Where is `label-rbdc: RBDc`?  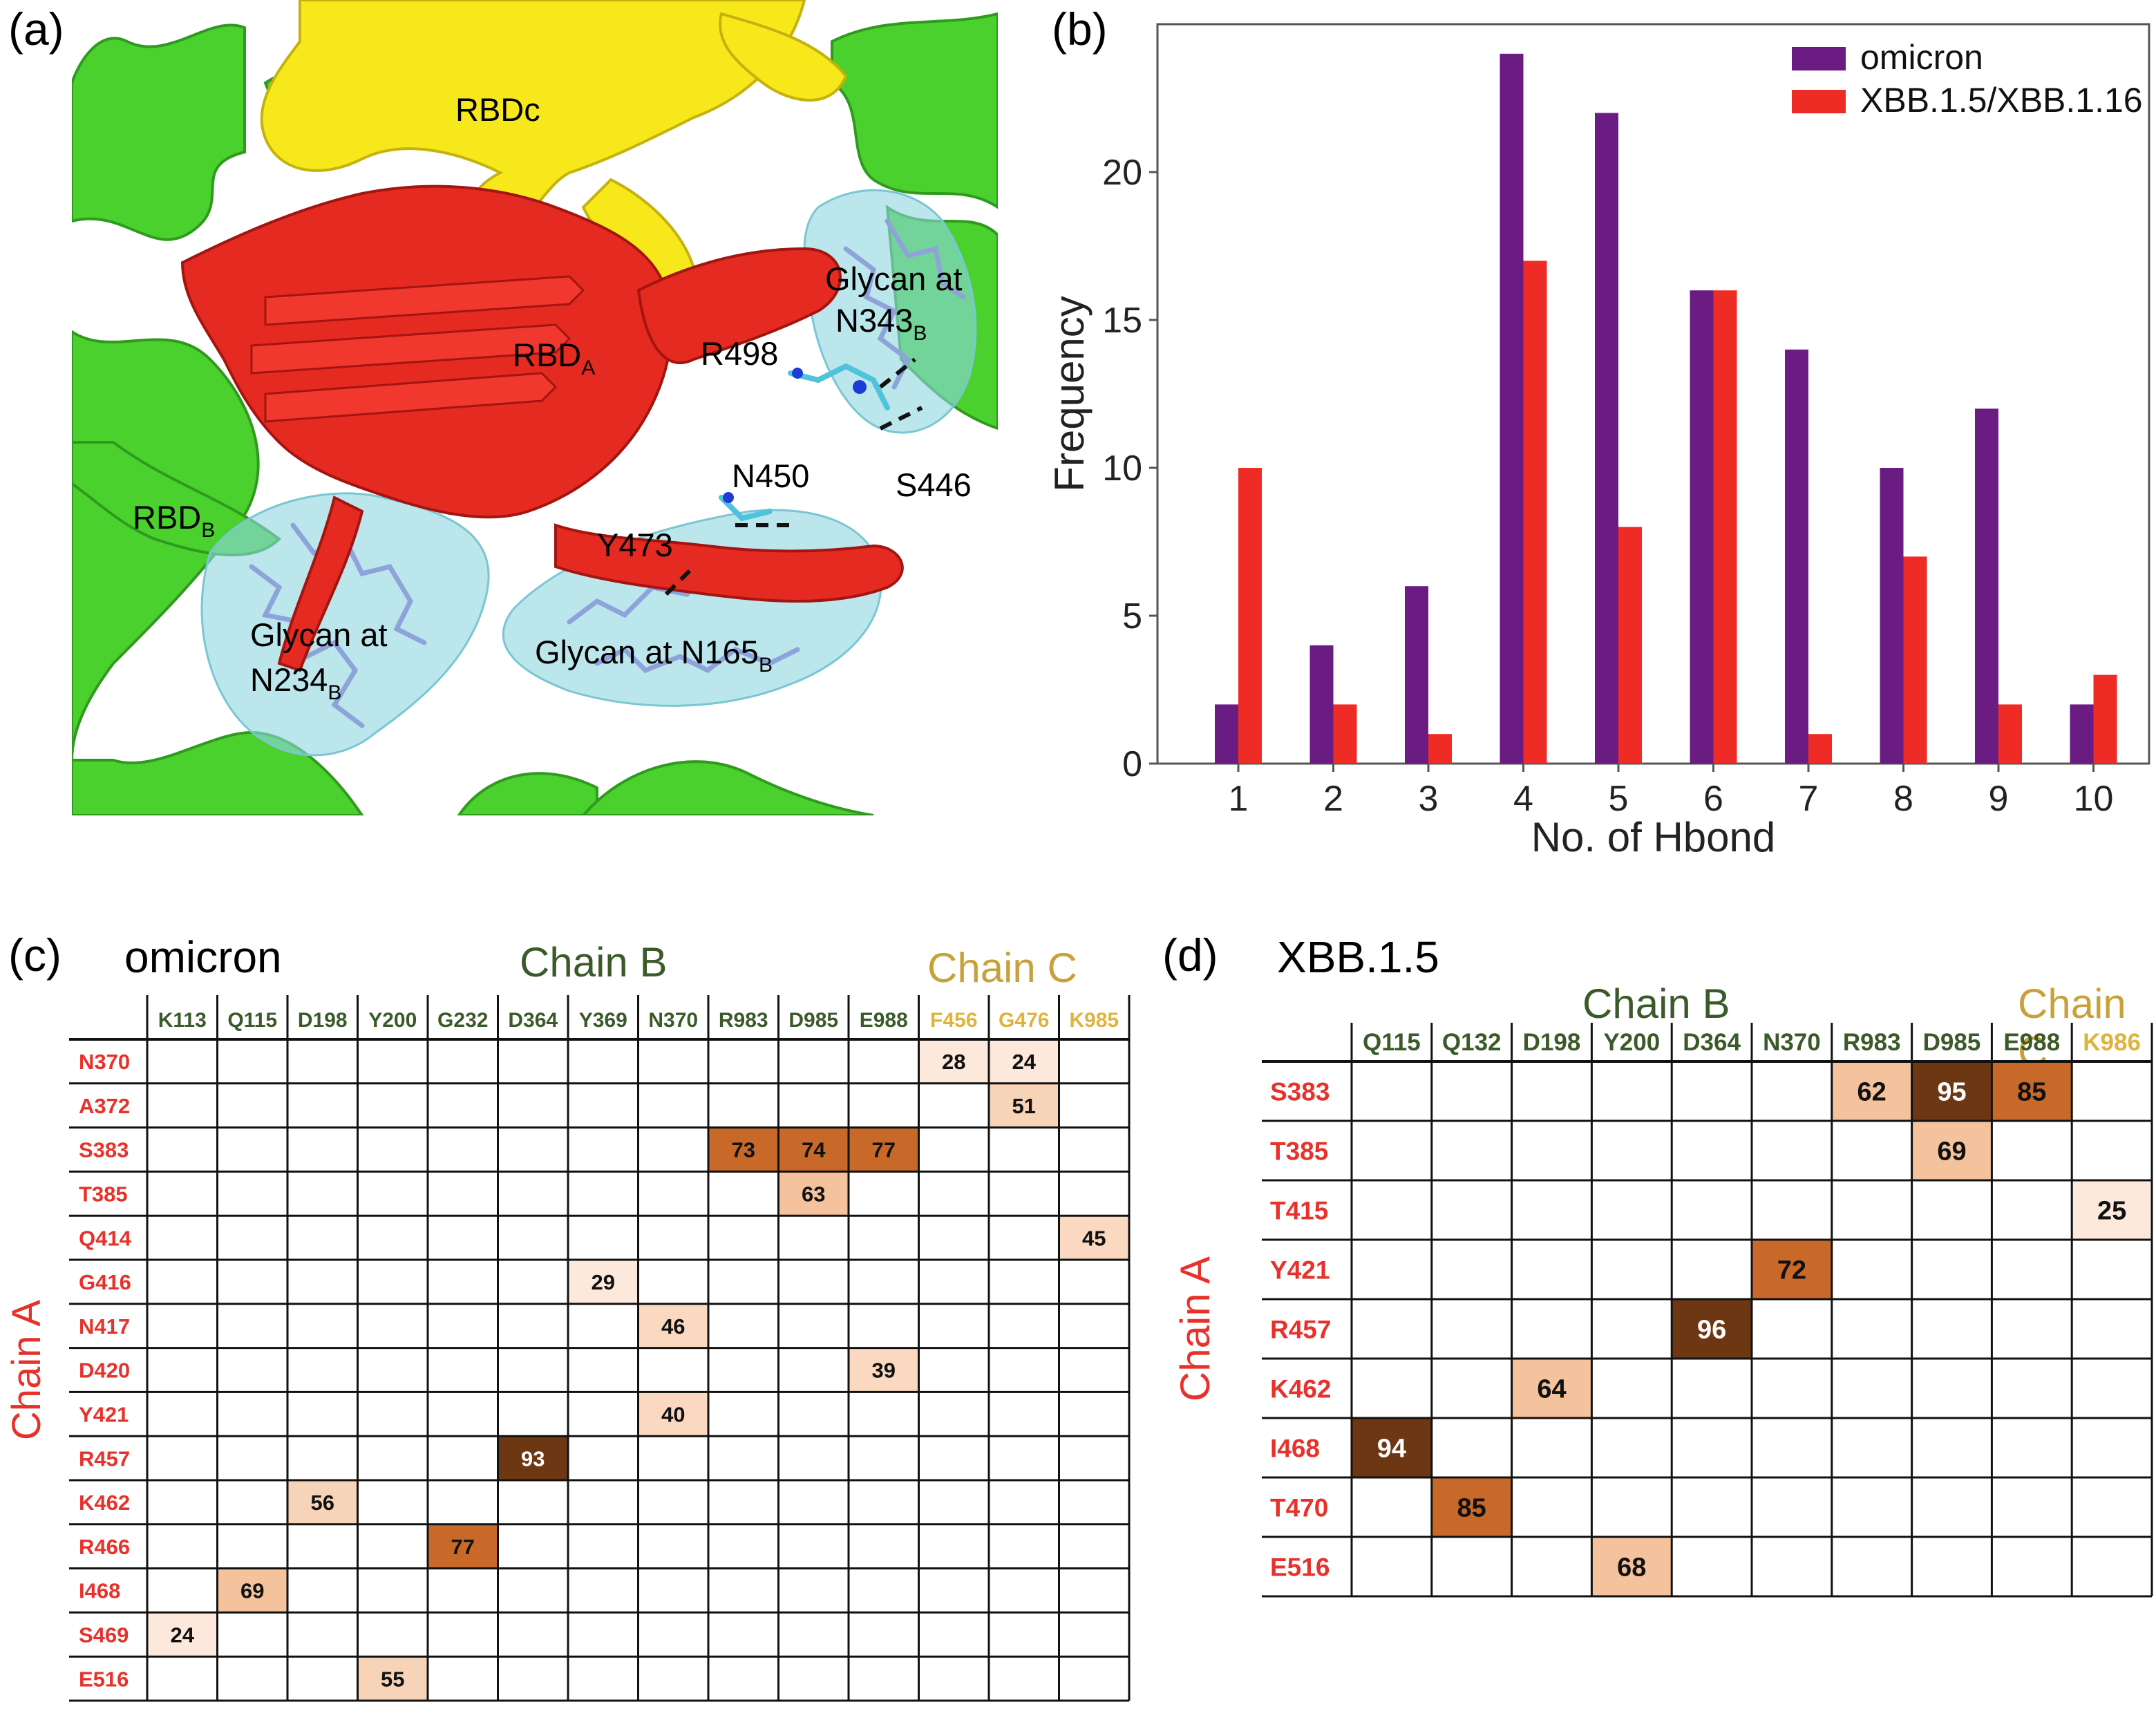 label-rbdc: RBDc is located at coordinates (497, 109).